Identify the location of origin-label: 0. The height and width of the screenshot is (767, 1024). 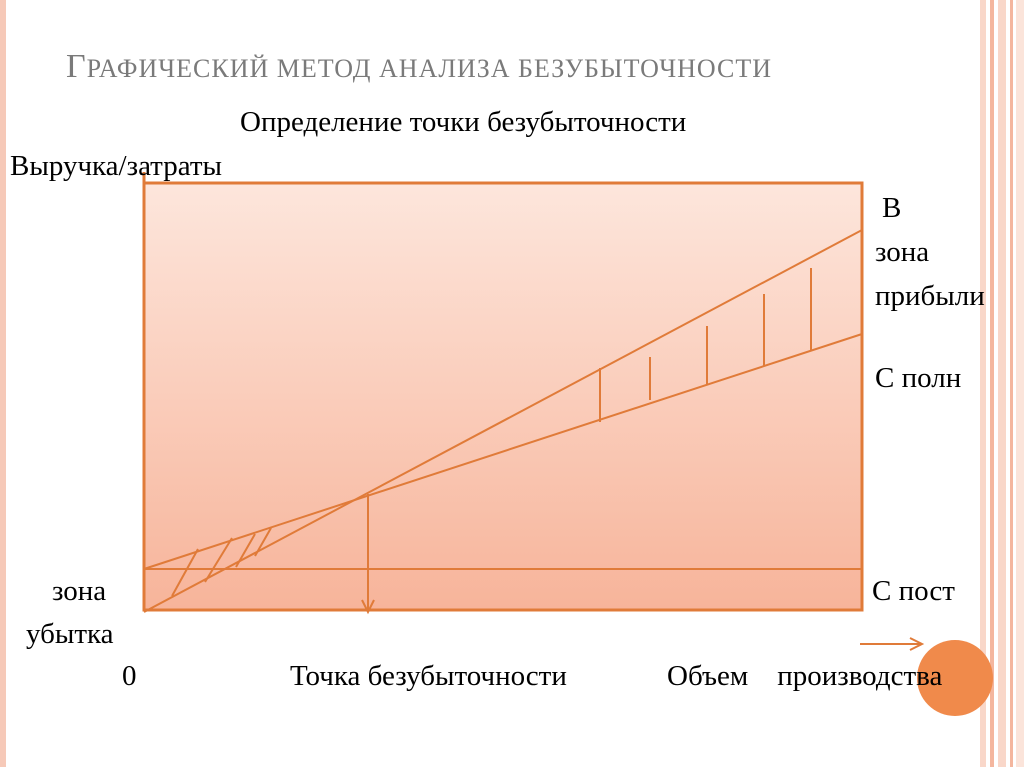
(129, 676).